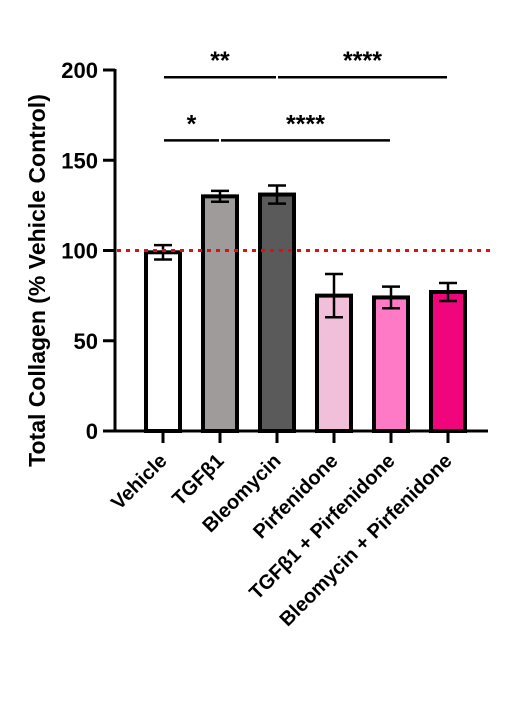 Image resolution: width=506 pixels, height=722 pixels. What do you see at coordinates (220, 61) in the screenshot?
I see `significance-label-2: **` at bounding box center [220, 61].